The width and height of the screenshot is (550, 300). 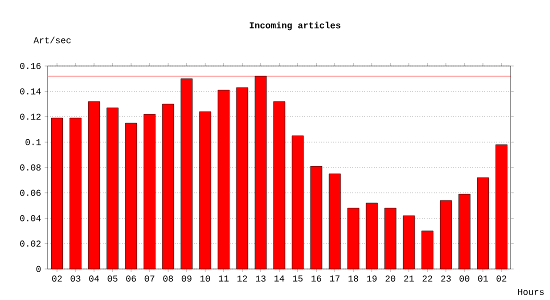 I want to click on x-tick-label: 19, so click(x=372, y=279).